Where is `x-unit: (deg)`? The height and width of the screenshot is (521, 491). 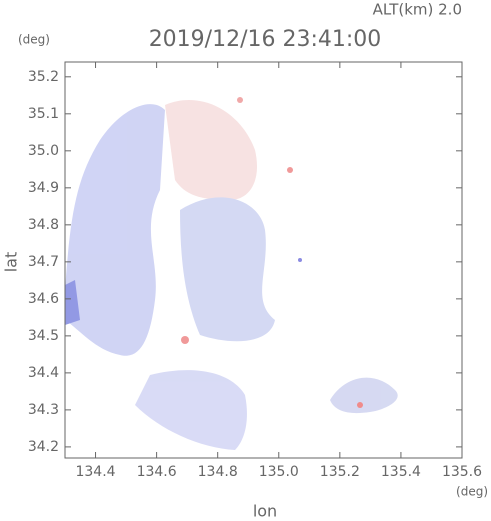
x-unit: (deg) is located at coordinates (472, 492).